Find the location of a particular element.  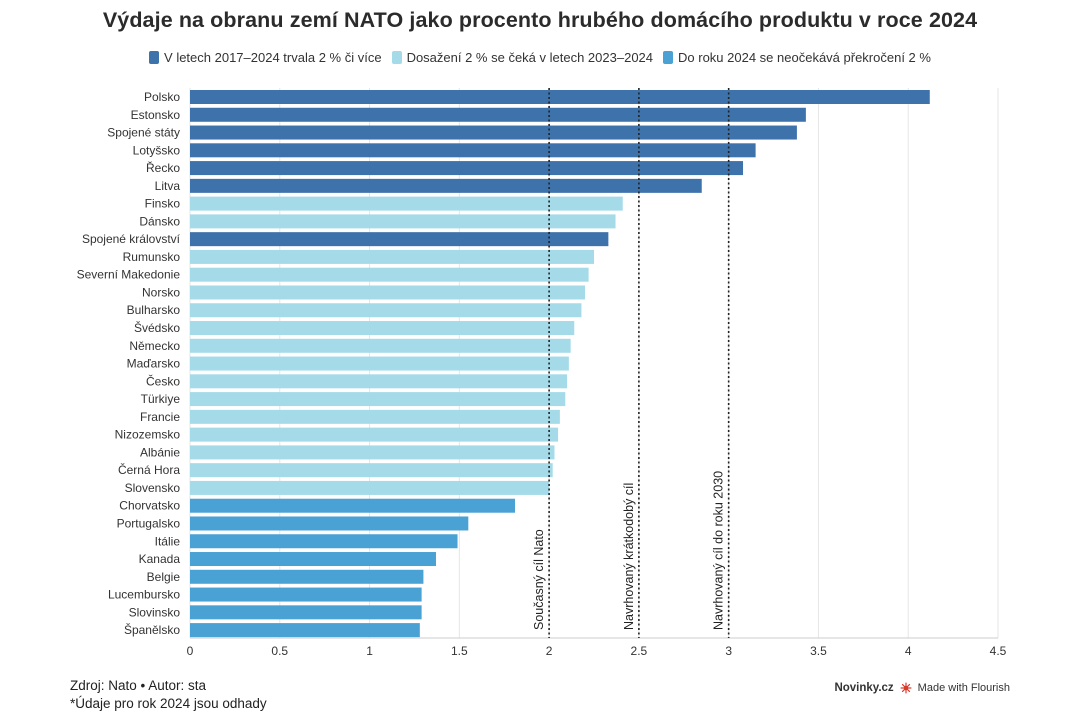

bar-slovinsko is located at coordinates (306, 612).